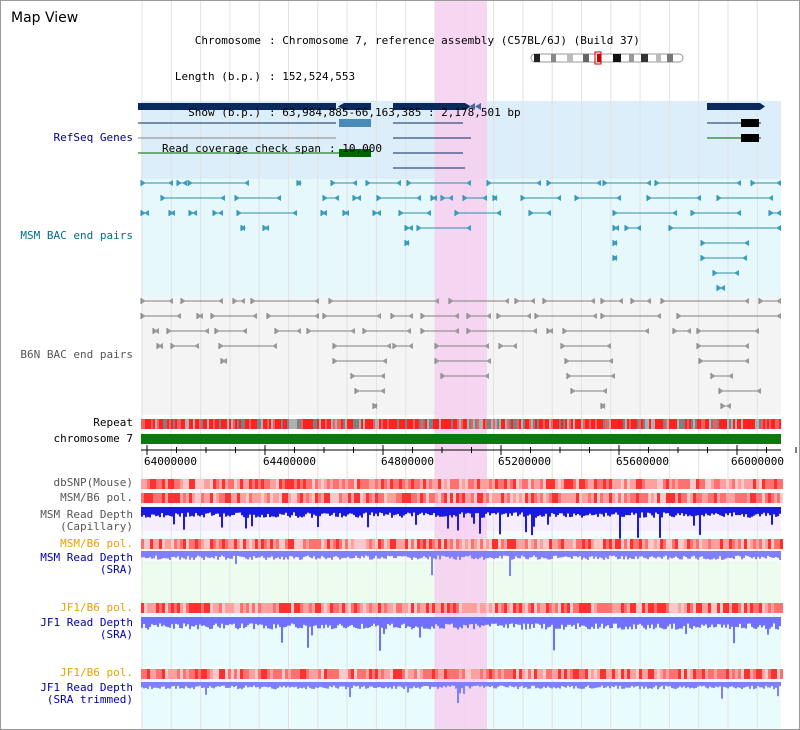  What do you see at coordinates (116, 569) in the screenshot?
I see `msm-depth-sra-label-2: (SRA)` at bounding box center [116, 569].